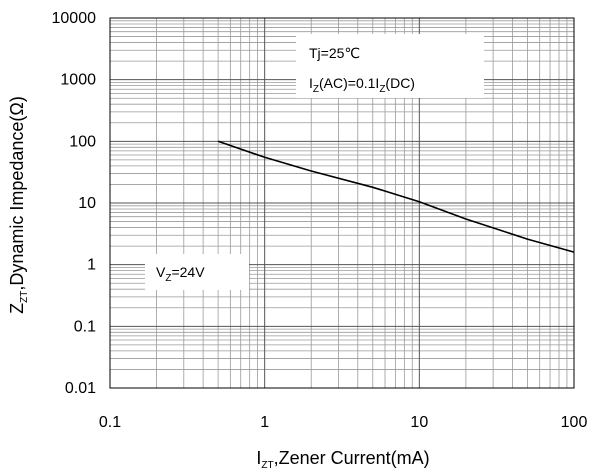 The height and width of the screenshot is (473, 602). Describe the element at coordinates (82, 141) in the screenshot. I see `y-tick-label: 100` at that location.